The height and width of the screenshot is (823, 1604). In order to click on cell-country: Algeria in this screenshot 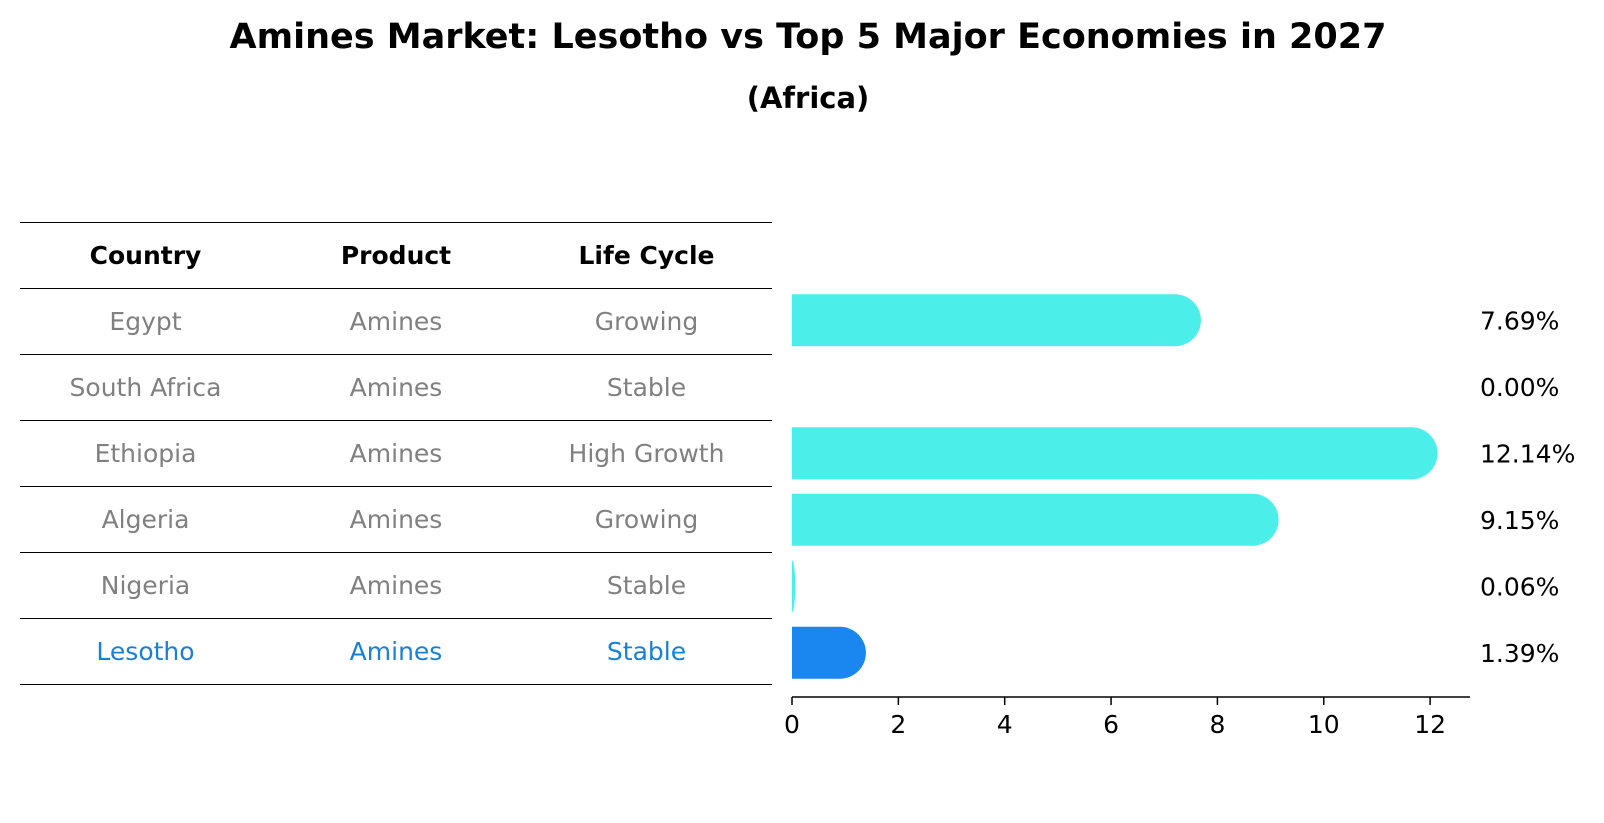, I will do `click(145, 519)`.